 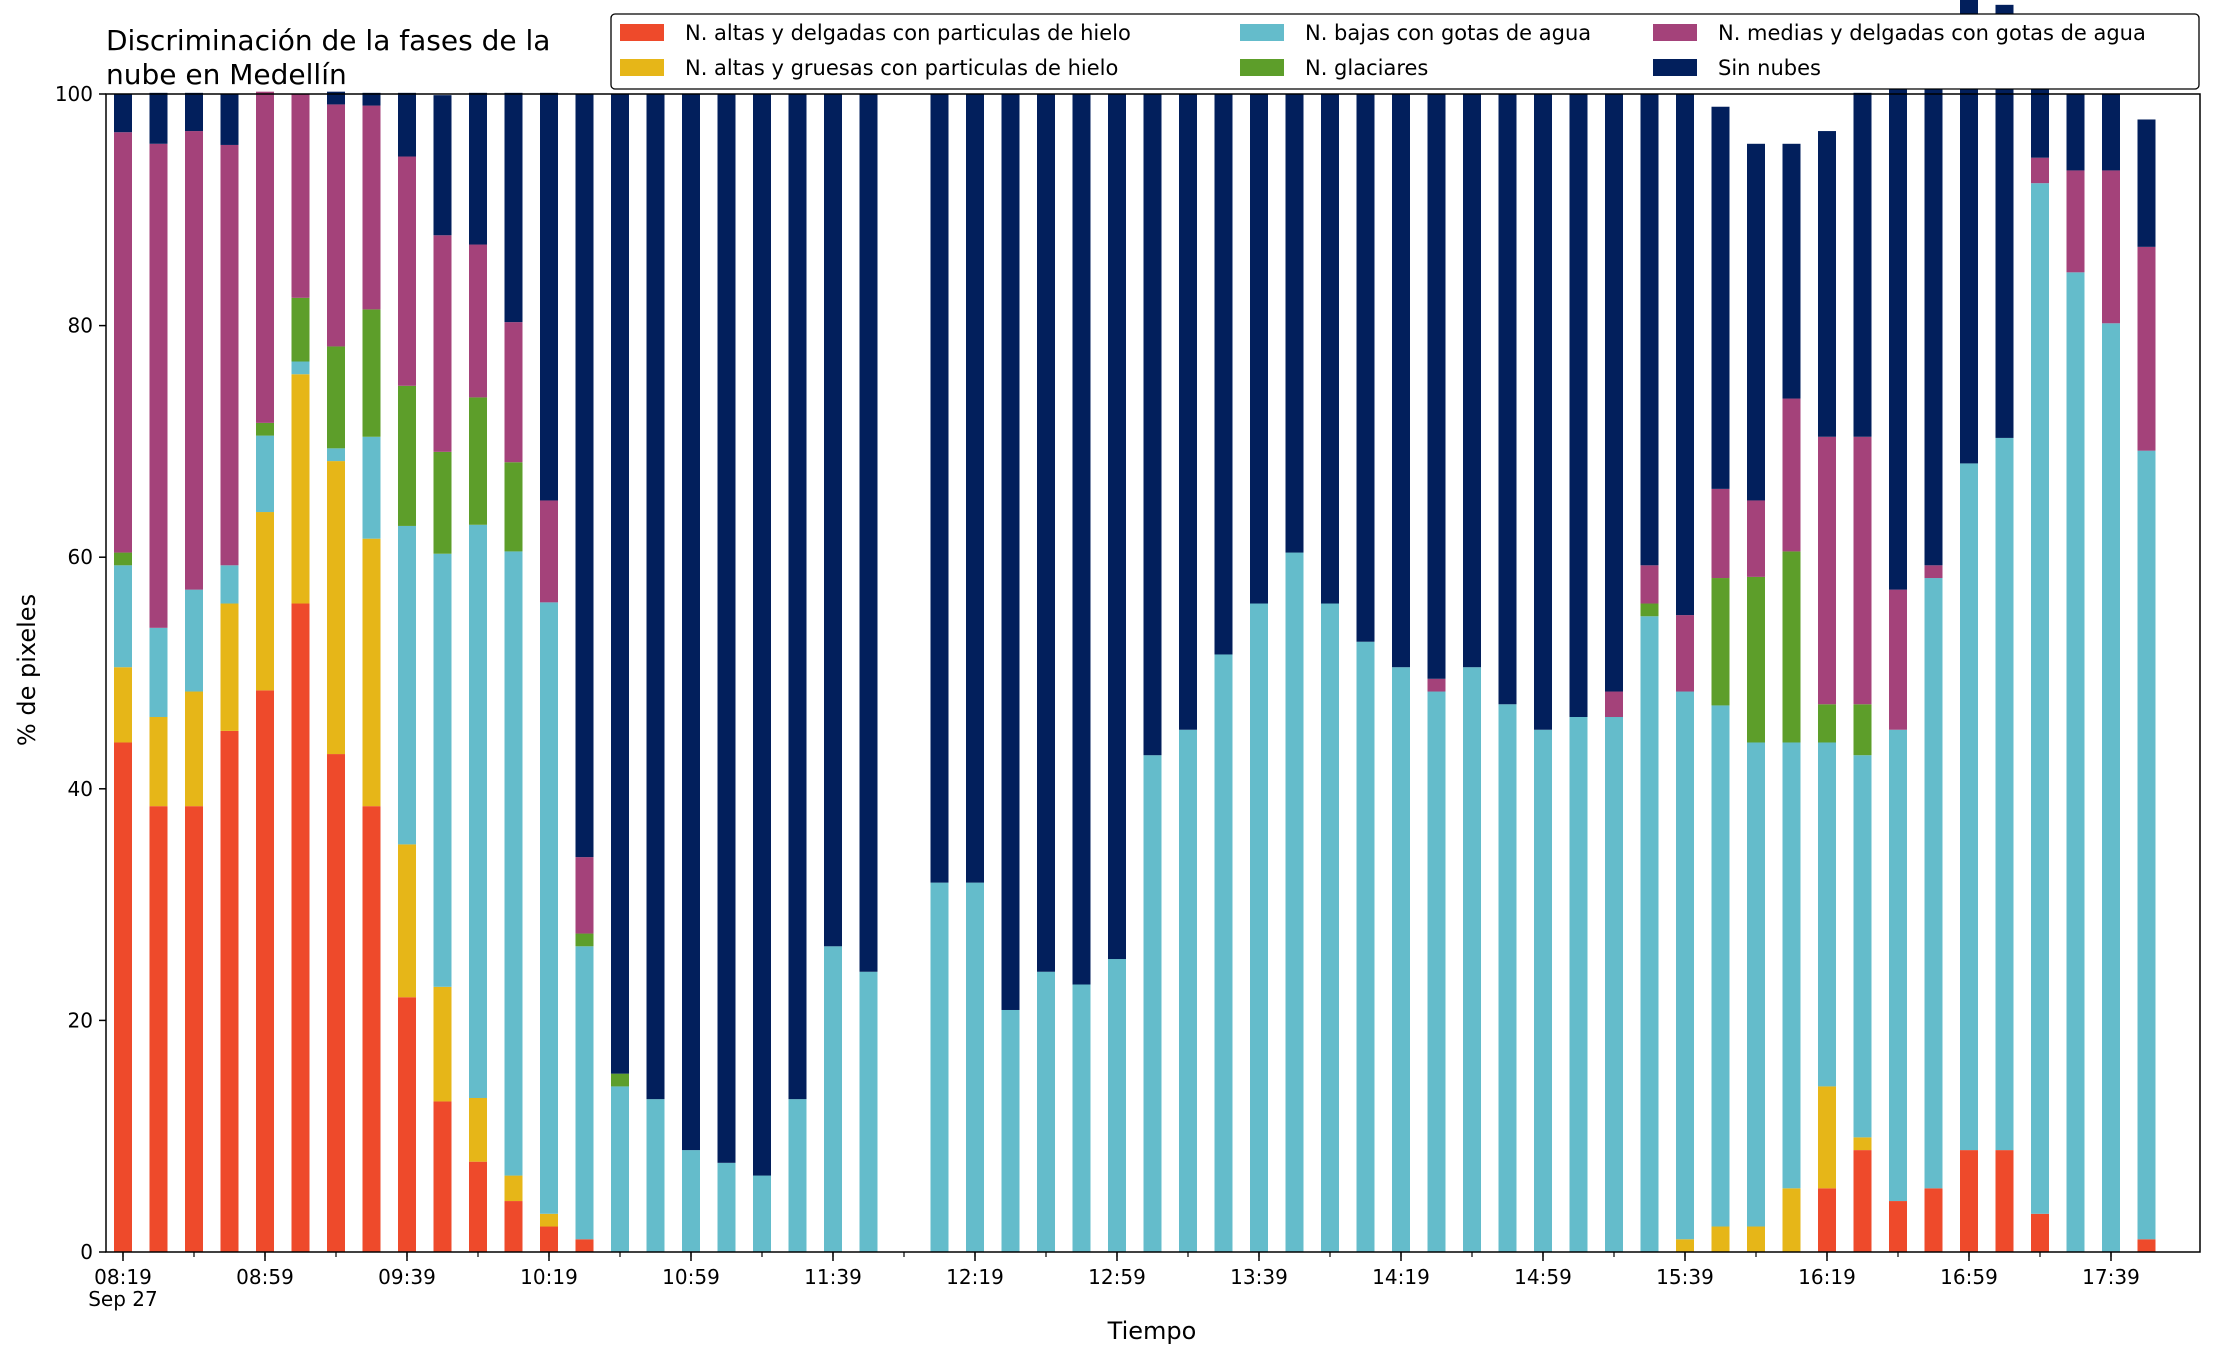 What do you see at coordinates (797, 1175) in the screenshot?
I see `bar-segment-s2-i19` at bounding box center [797, 1175].